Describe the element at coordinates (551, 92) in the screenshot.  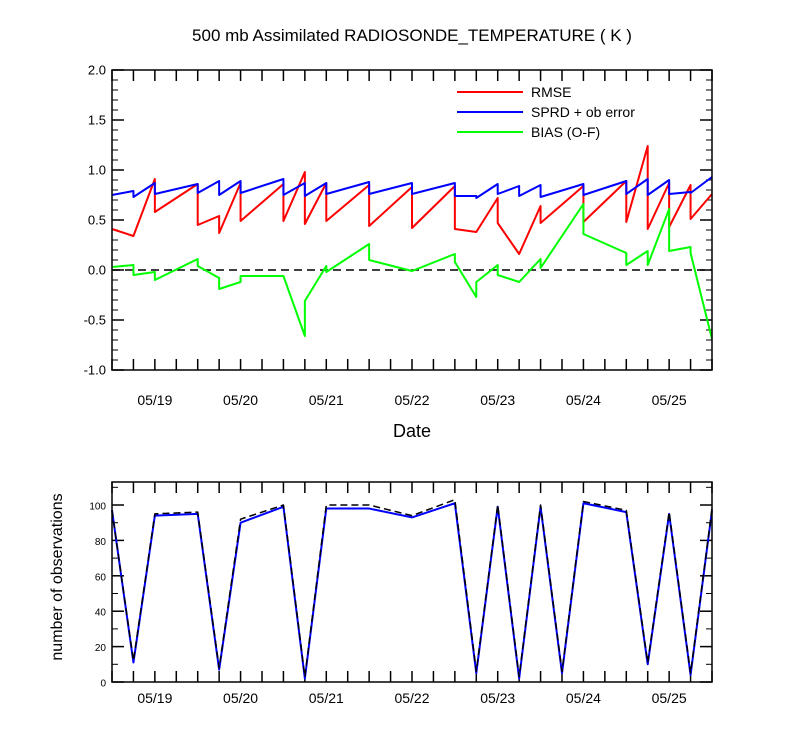
I see `legend-label: RMSE` at that location.